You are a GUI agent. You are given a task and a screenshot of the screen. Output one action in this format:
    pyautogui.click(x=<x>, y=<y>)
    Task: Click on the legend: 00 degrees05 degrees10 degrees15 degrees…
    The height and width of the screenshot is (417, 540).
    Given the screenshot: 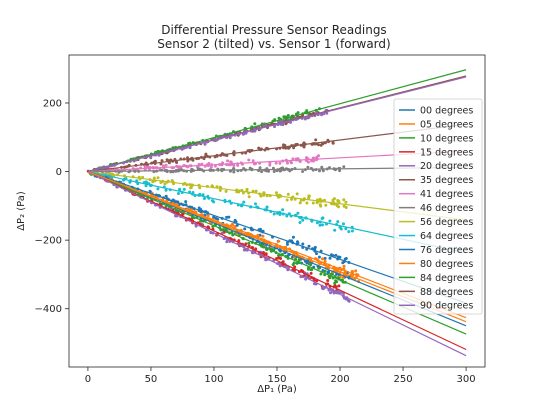 What is the action you would take?
    pyautogui.click(x=438, y=206)
    